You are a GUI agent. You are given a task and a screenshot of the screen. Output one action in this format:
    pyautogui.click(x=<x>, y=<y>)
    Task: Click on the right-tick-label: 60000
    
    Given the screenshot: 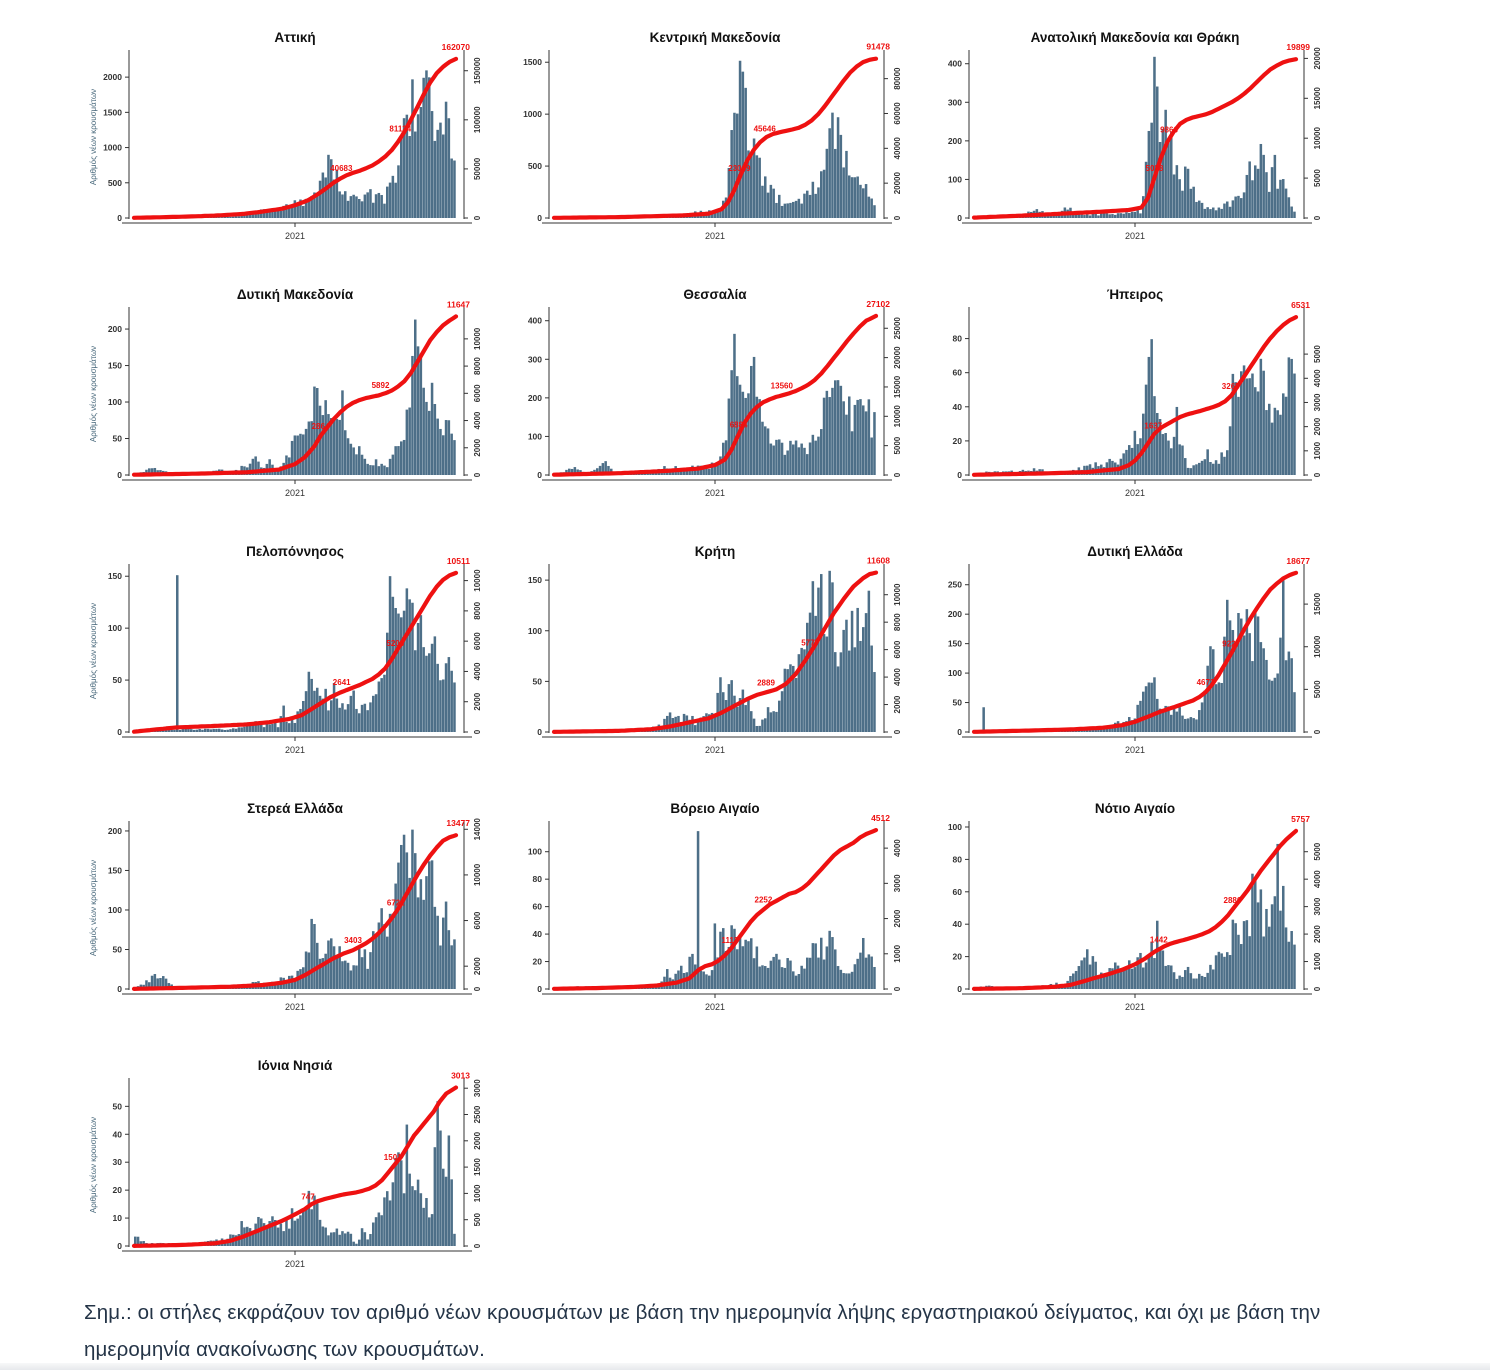 What is the action you would take?
    pyautogui.click(x=897, y=113)
    